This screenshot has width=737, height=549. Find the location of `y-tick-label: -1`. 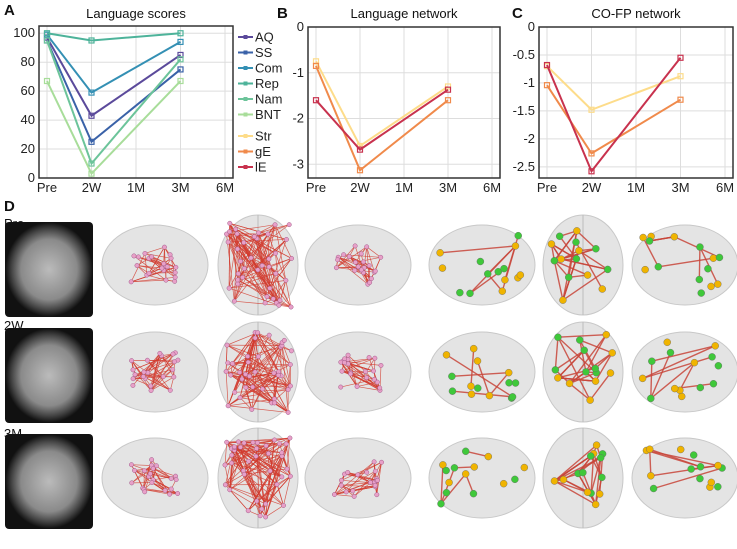

y-tick-label: -1 is located at coordinates (298, 72).